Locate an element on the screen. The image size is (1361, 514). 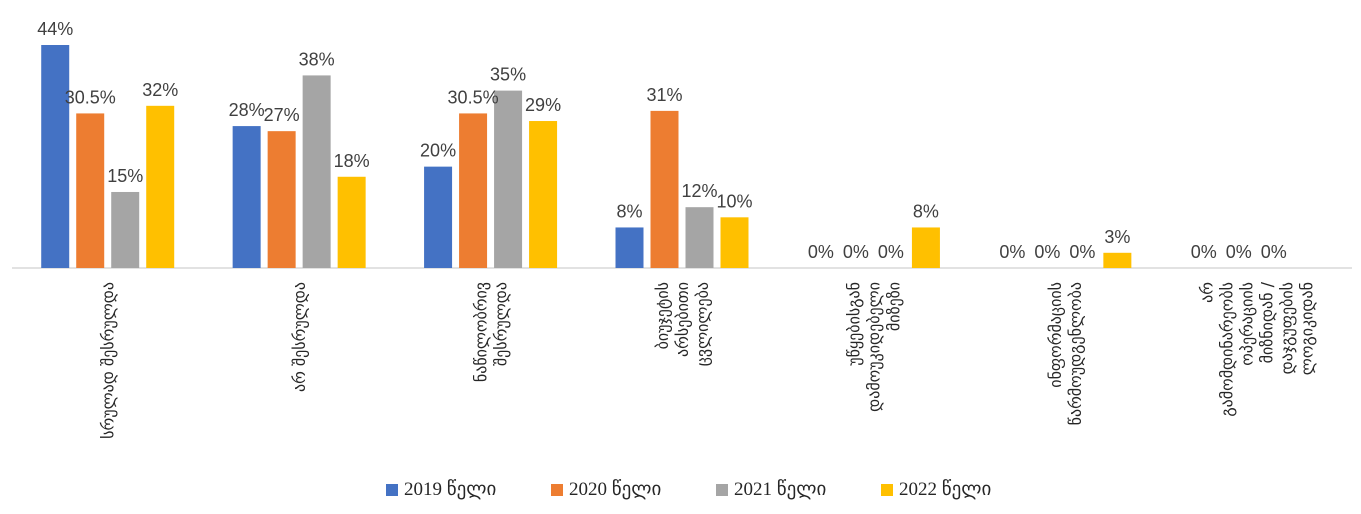
data-label: 28% is located at coordinates (247, 110).